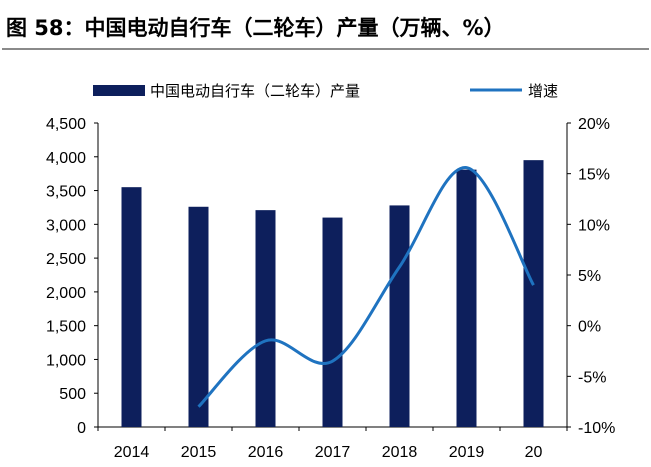  Describe the element at coordinates (543, 91) in the screenshot. I see `legend-line-label: 增速` at that location.